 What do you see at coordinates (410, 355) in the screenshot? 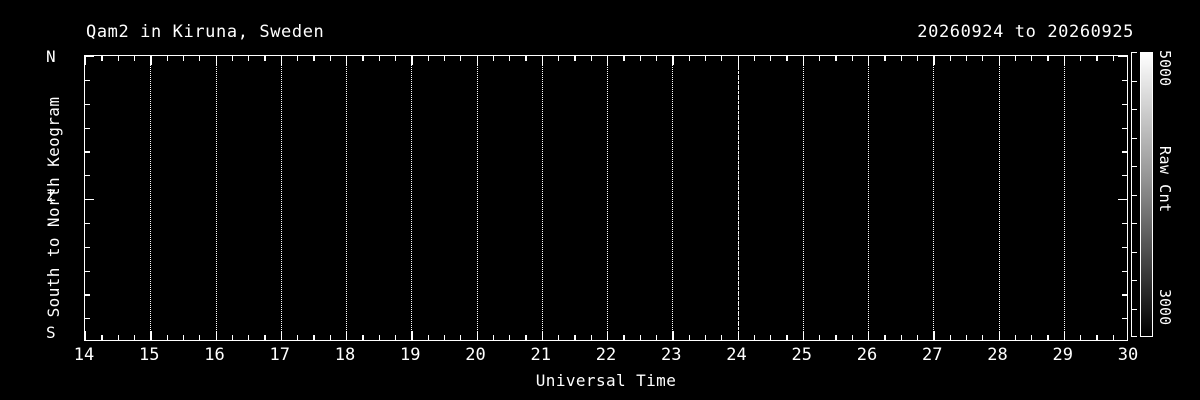
I see `x-tick-label-19: 19` at bounding box center [410, 355].